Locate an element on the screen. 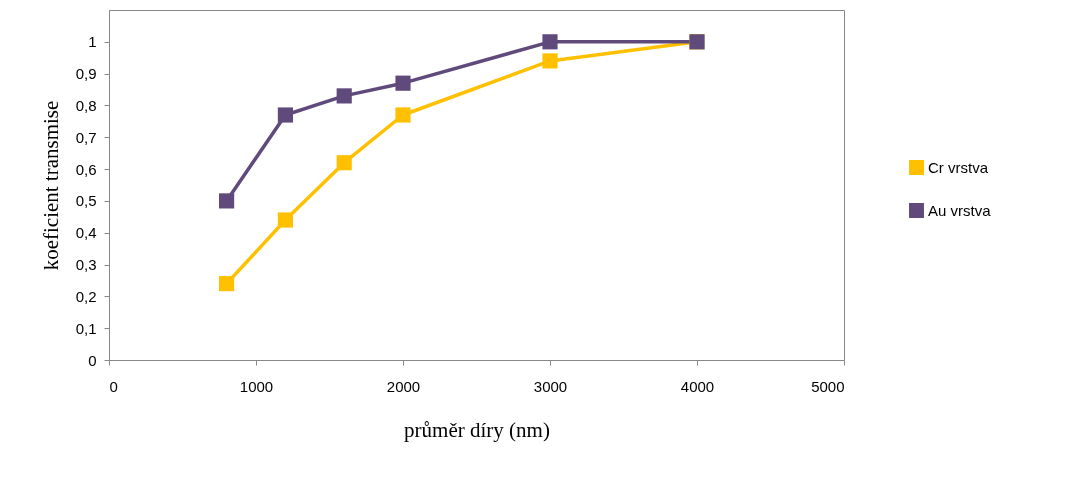  x-tick-label: 1000 is located at coordinates (256, 386).